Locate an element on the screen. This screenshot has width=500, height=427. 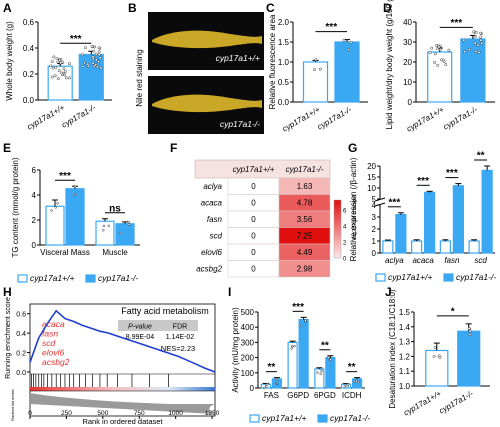
heatmap-cell-value: 7.25 is located at coordinates (305, 236).